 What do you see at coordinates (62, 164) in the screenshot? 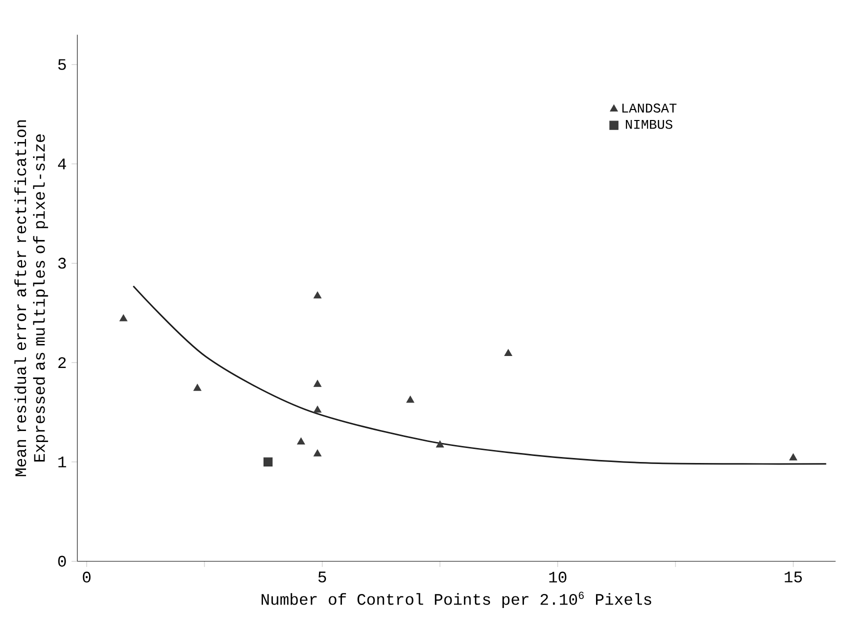
I see `y-tick-label: 4` at bounding box center [62, 164].